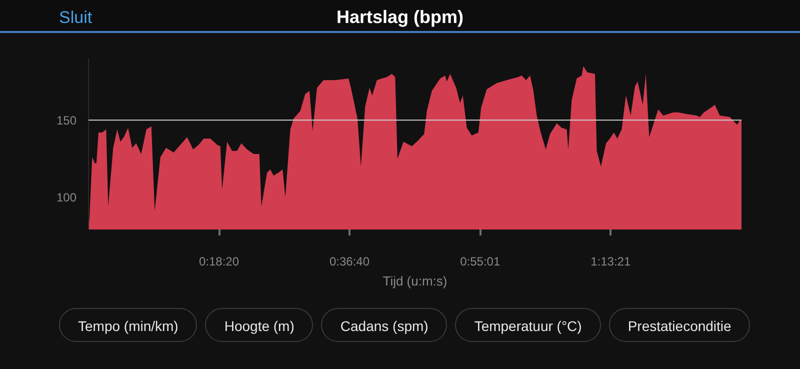  What do you see at coordinates (415, 281) in the screenshot?
I see `x-axis-title: Tijd (u:m:s)` at bounding box center [415, 281].